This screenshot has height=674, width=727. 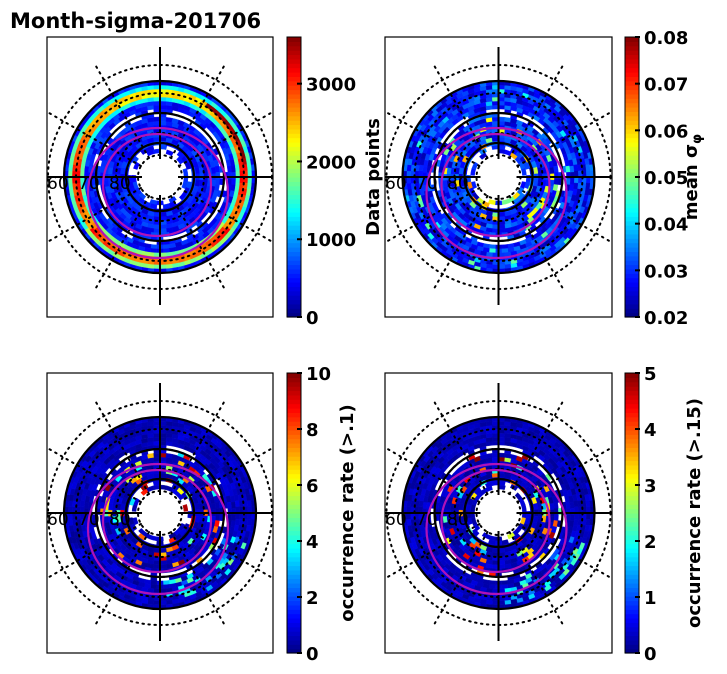 What do you see at coordinates (373, 177) in the screenshot?
I see `colorbar-label: Data points` at bounding box center [373, 177].